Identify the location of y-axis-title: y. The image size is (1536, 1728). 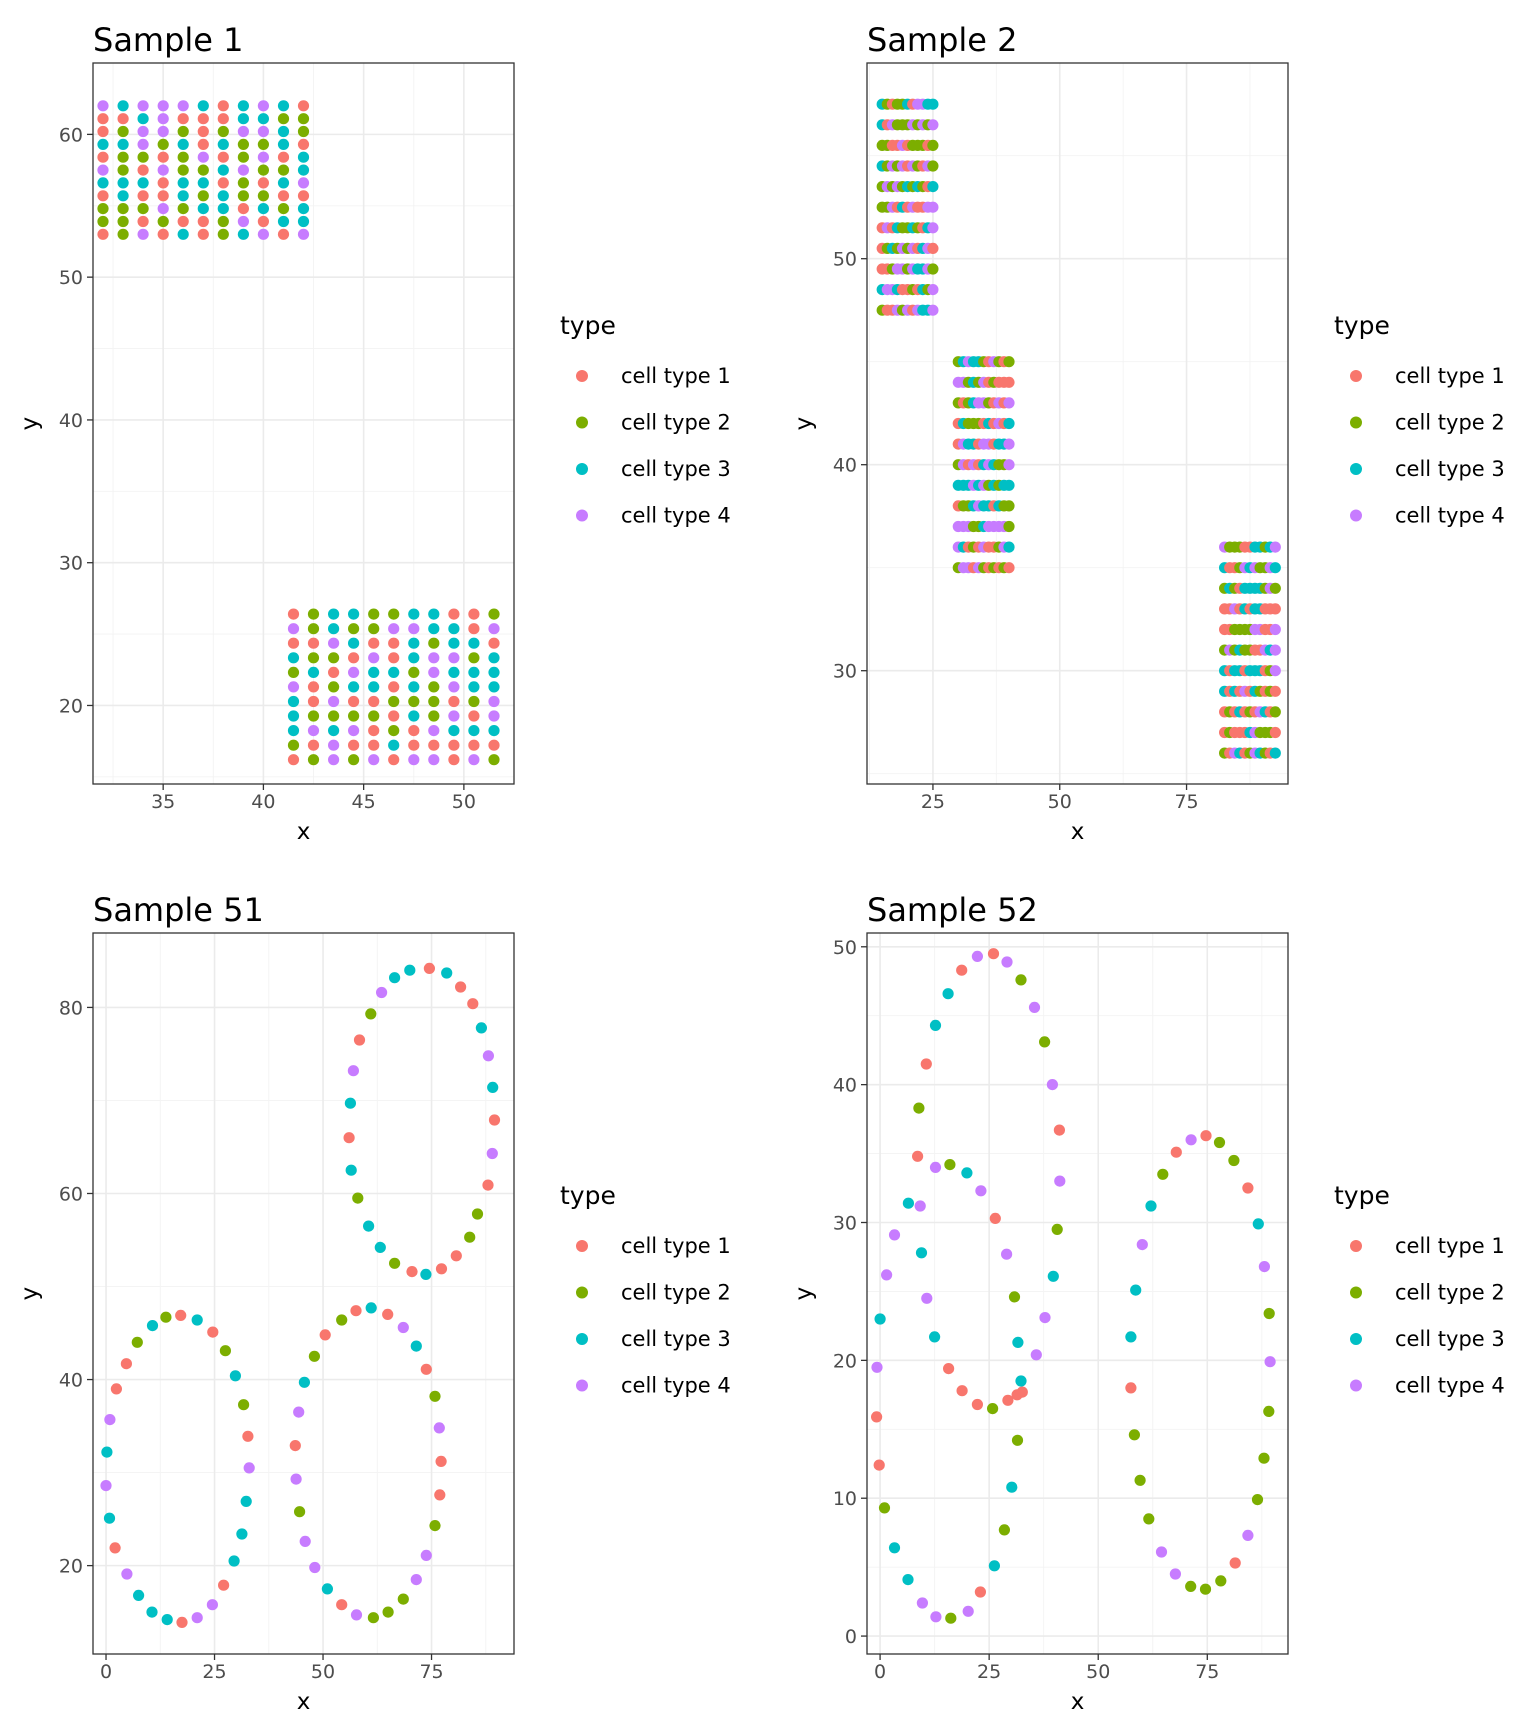
(30, 1294).